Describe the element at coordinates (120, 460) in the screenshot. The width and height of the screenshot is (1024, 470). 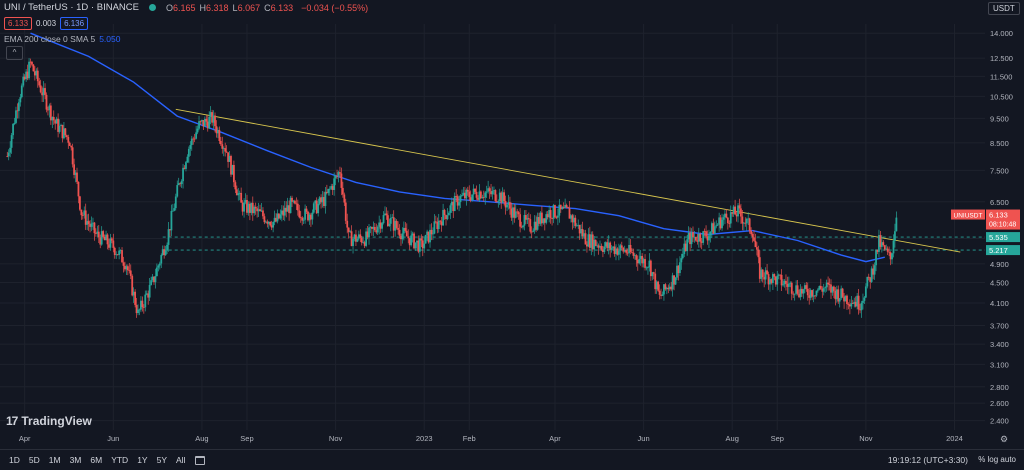
I see `timeframe-ytd: YTD` at that location.